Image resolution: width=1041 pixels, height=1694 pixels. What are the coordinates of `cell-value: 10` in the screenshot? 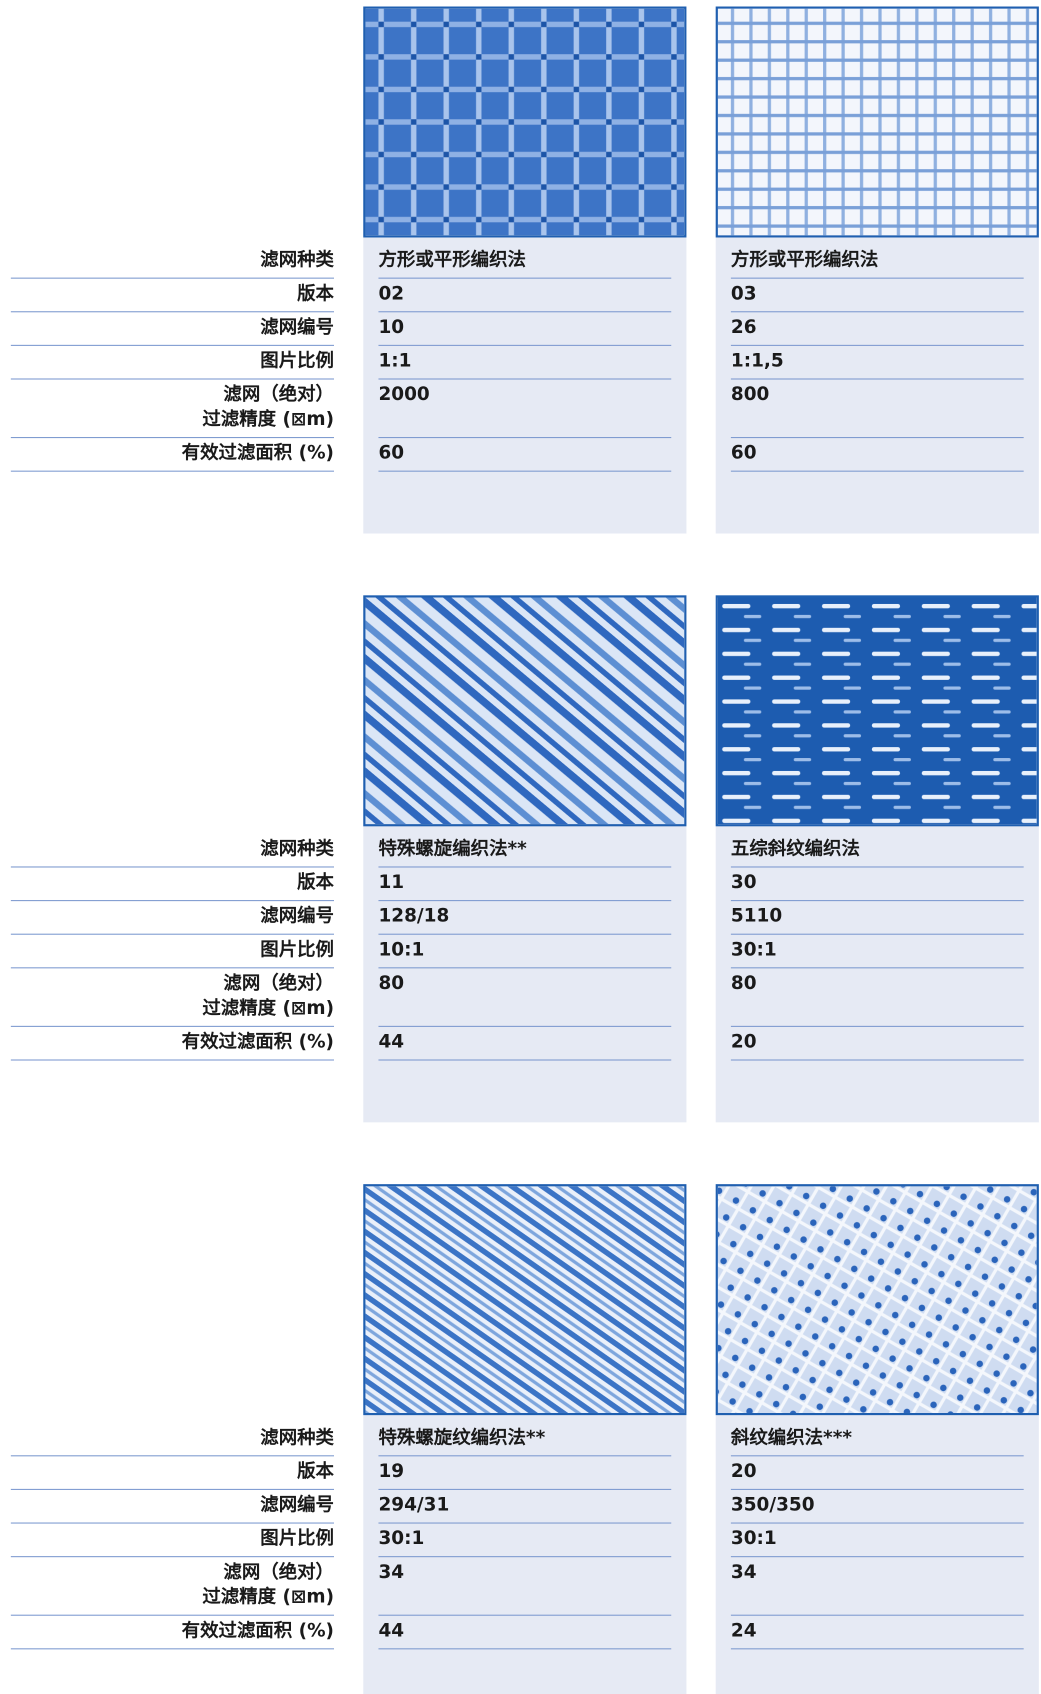 It's located at (391, 327).